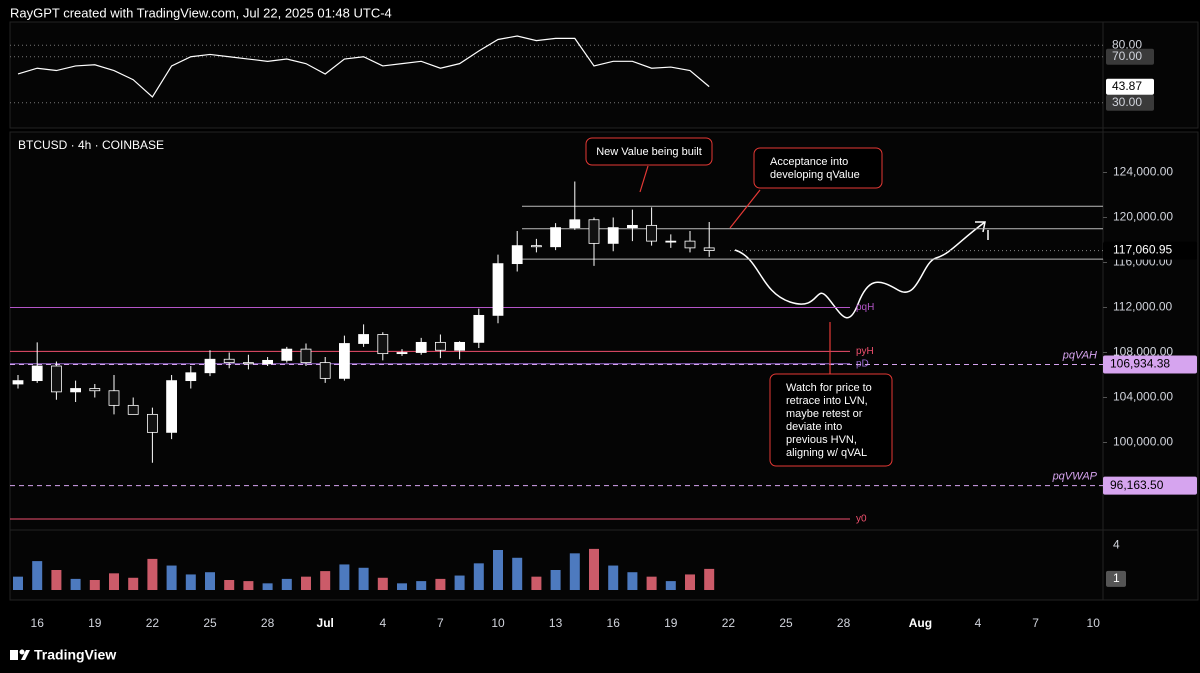  What do you see at coordinates (826, 453) in the screenshot?
I see `annotation-text: aligning w/ qVAL` at bounding box center [826, 453].